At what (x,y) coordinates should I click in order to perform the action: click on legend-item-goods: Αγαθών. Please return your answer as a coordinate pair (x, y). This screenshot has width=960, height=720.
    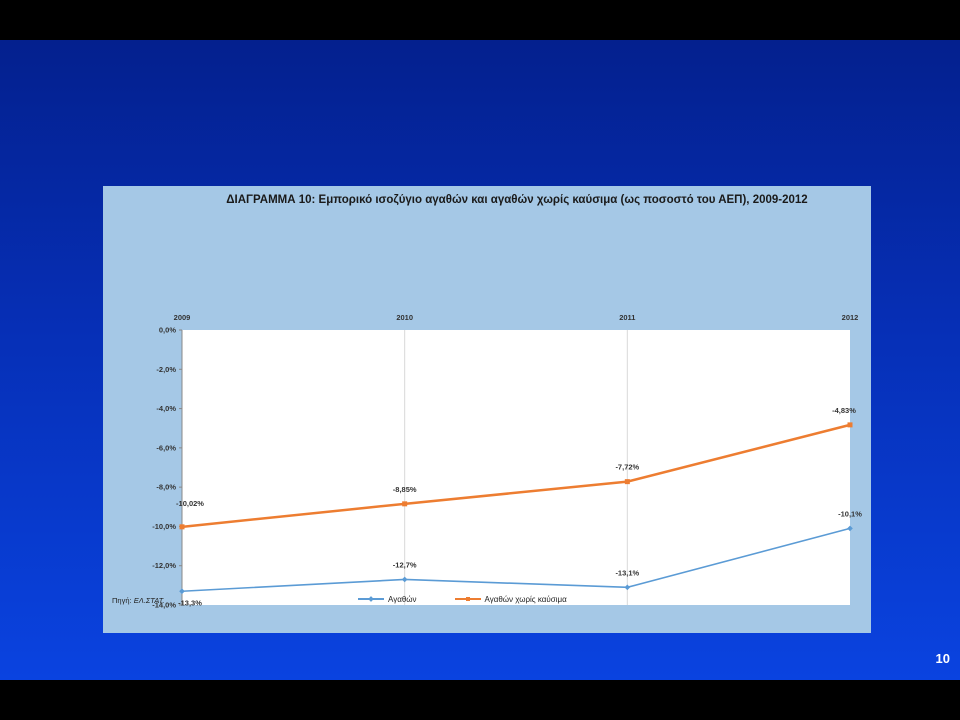
    Looking at the image, I should click on (387, 599).